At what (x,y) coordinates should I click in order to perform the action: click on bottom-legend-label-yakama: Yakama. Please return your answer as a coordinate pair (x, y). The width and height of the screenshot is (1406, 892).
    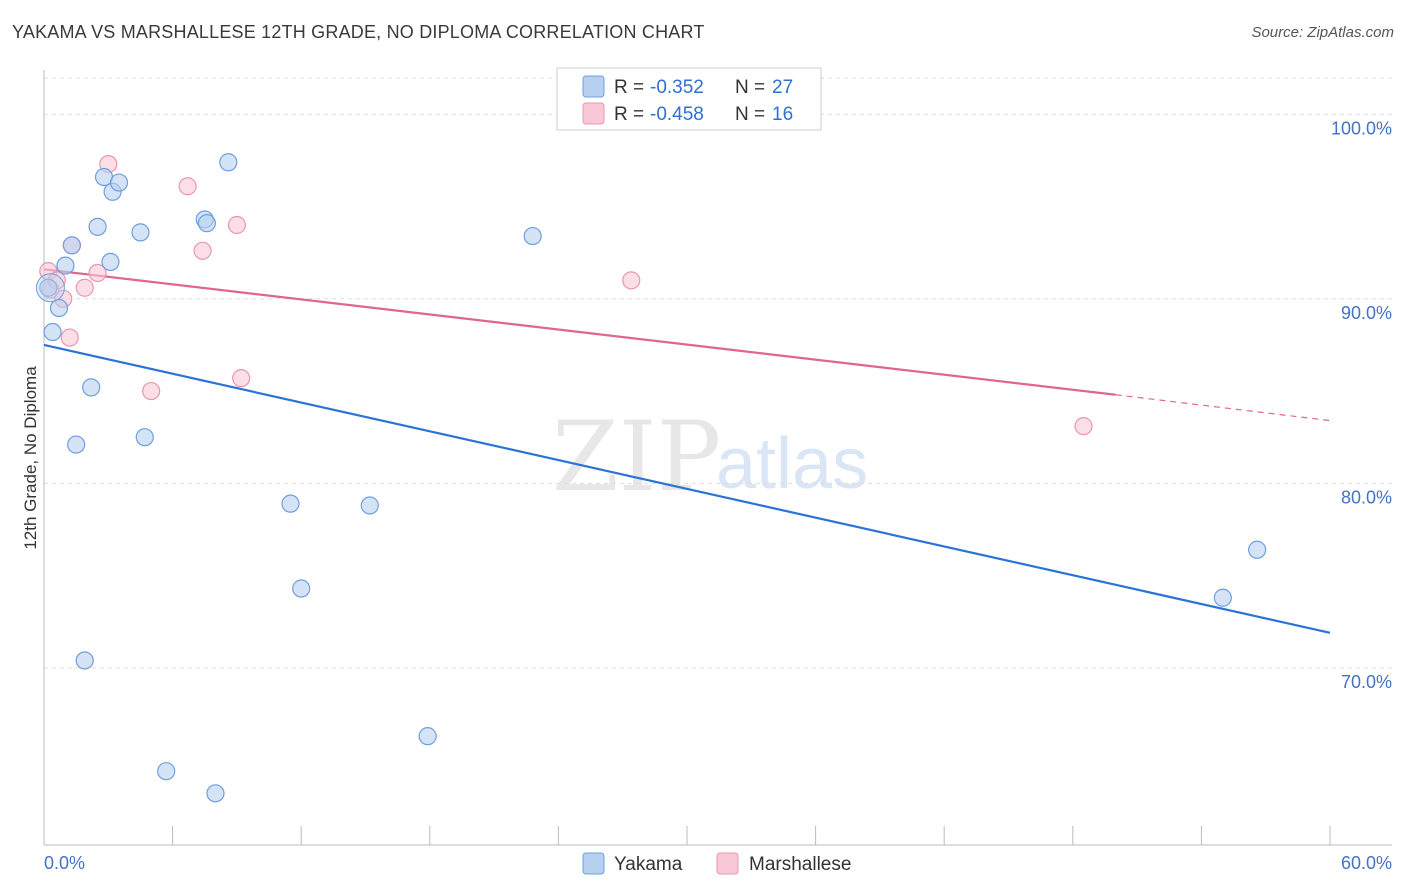
    Looking at the image, I should click on (648, 864).